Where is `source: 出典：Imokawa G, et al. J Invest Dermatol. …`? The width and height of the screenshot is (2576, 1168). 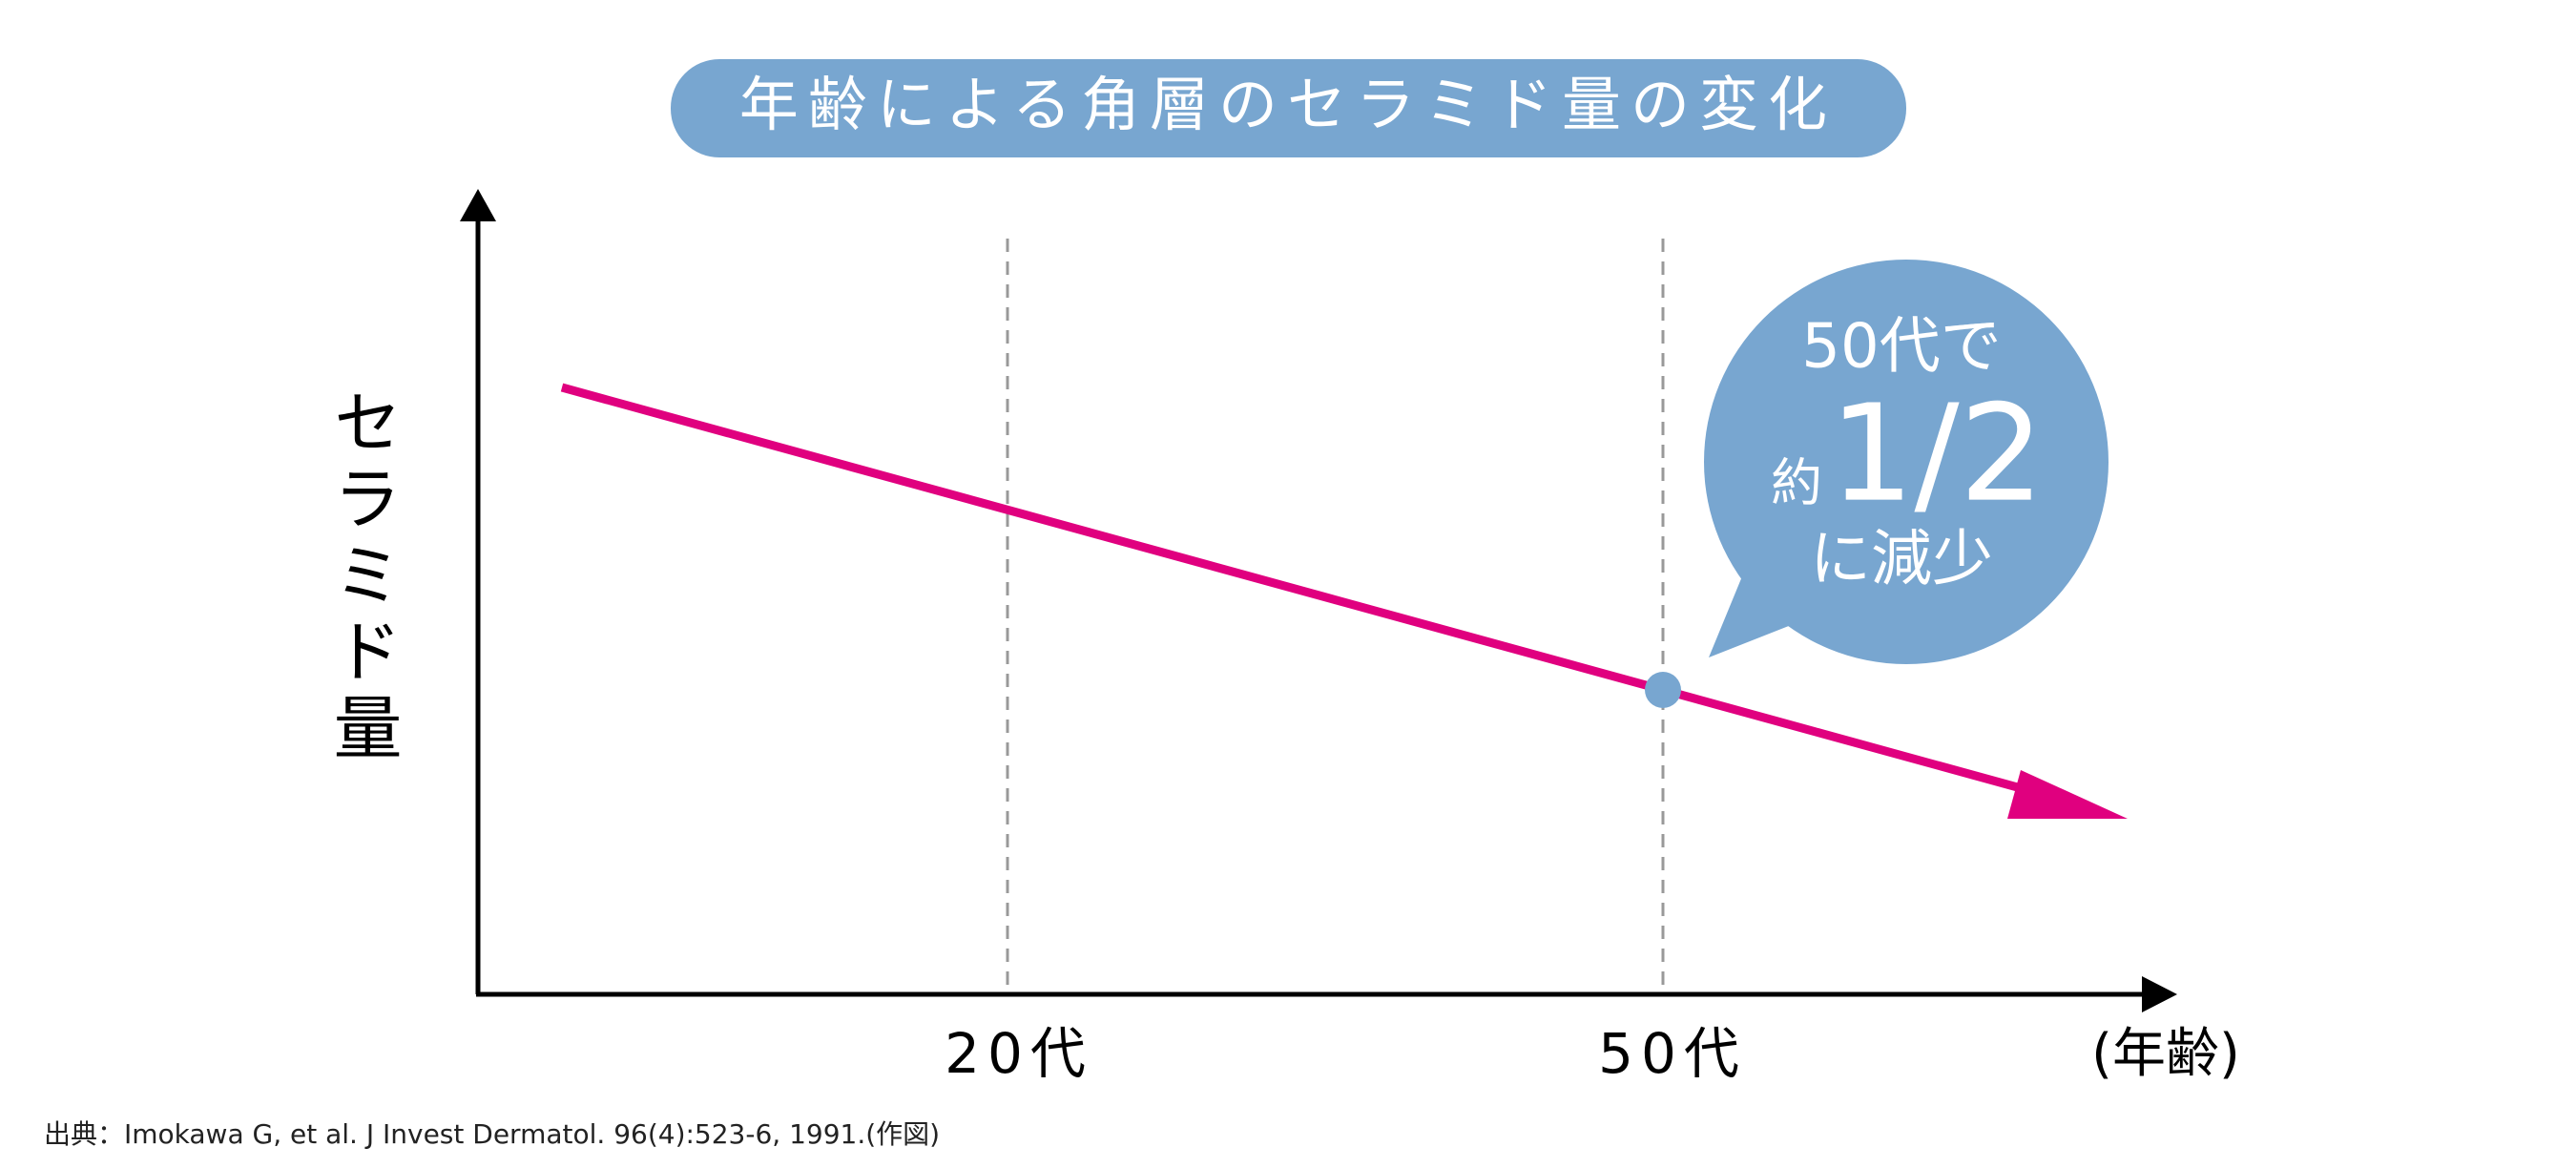 source: 出典：Imokawa G, et al. J Invest Dermatol. … is located at coordinates (492, 1134).